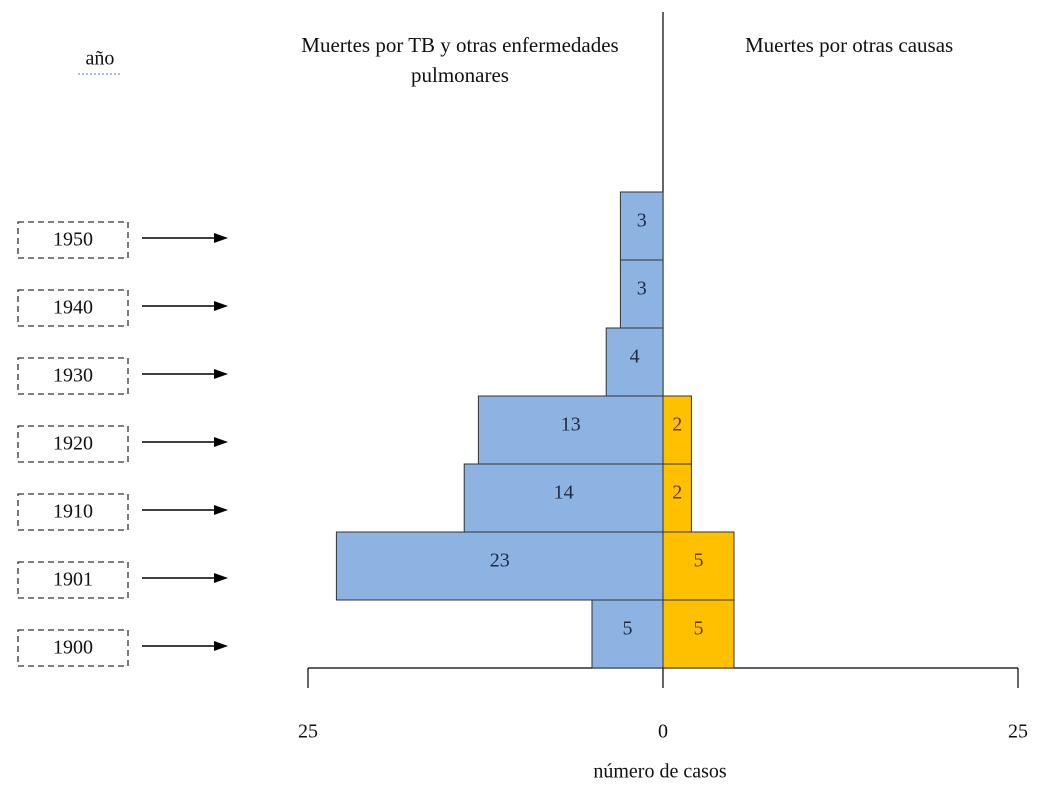 This screenshot has width=1045, height=787. I want to click on category-label: 1920, so click(73, 444).